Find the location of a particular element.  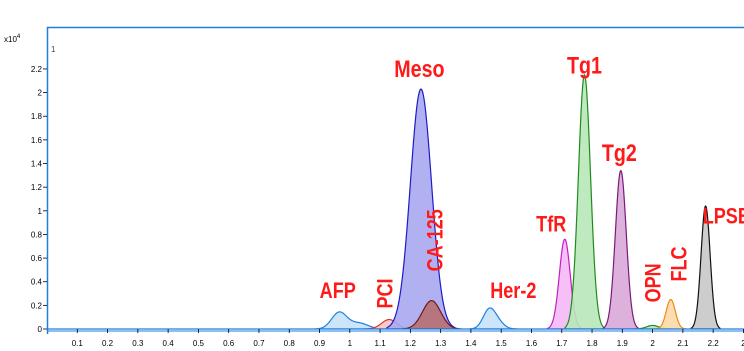

x-tick-label: 1.2 is located at coordinates (411, 343).